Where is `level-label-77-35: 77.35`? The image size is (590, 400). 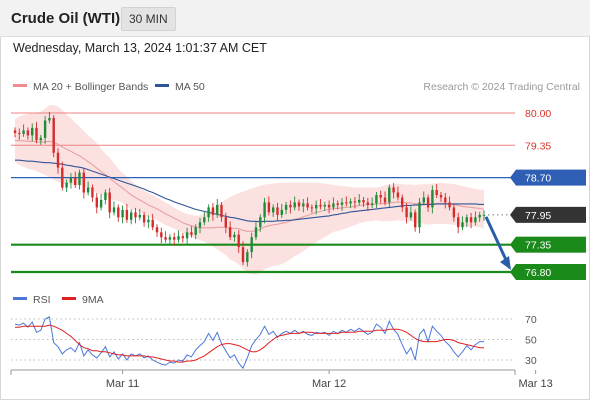
level-label-77-35: 77.35 is located at coordinates (538, 246).